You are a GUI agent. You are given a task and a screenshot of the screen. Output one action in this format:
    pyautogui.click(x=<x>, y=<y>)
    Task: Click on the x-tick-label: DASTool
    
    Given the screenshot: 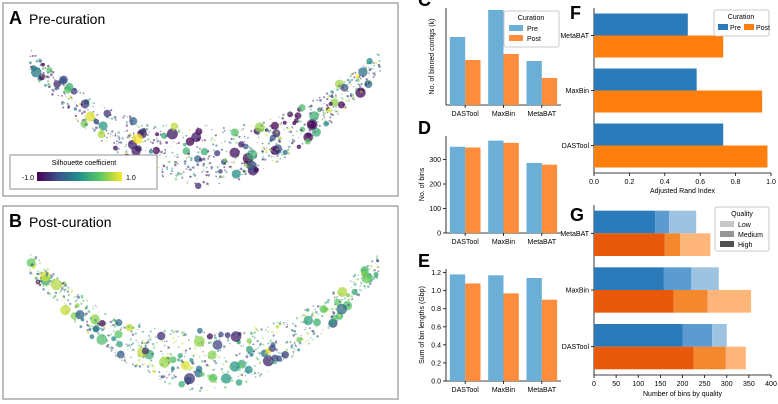 What is the action you would take?
    pyautogui.click(x=466, y=242)
    